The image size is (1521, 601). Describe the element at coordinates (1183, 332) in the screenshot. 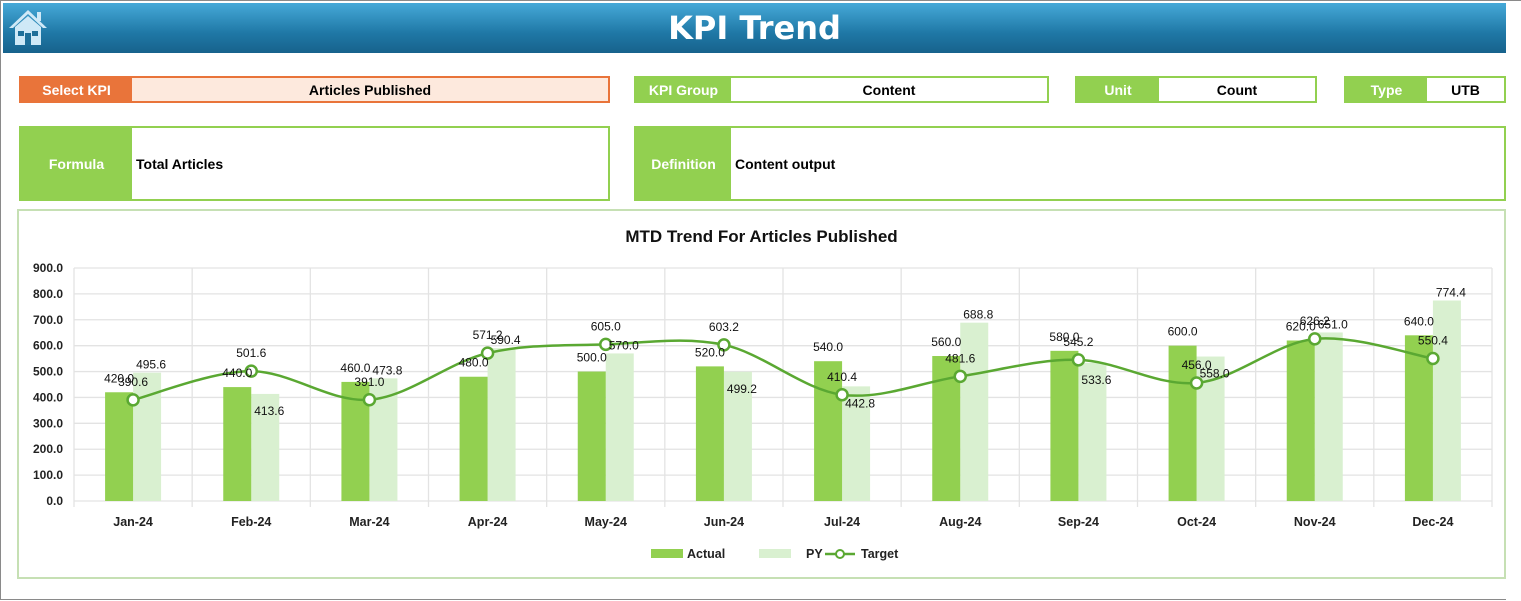

I see `actual-label: 600.0` at that location.